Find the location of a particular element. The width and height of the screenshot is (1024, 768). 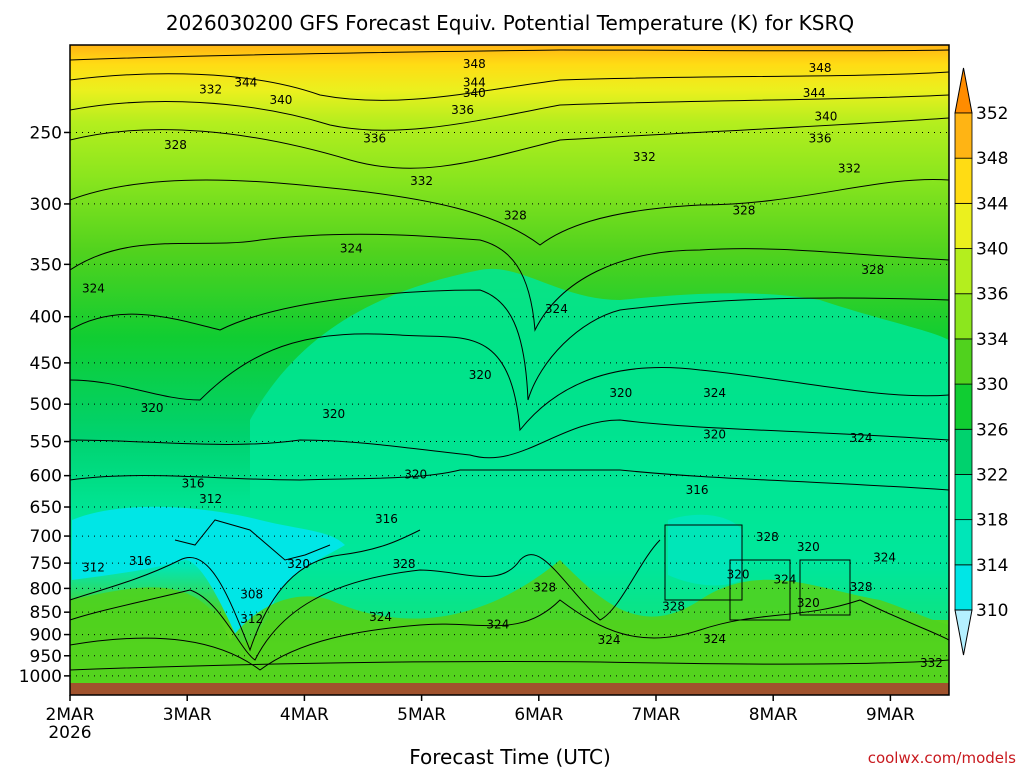

y-tick-label: 450 is located at coordinates (46, 364).